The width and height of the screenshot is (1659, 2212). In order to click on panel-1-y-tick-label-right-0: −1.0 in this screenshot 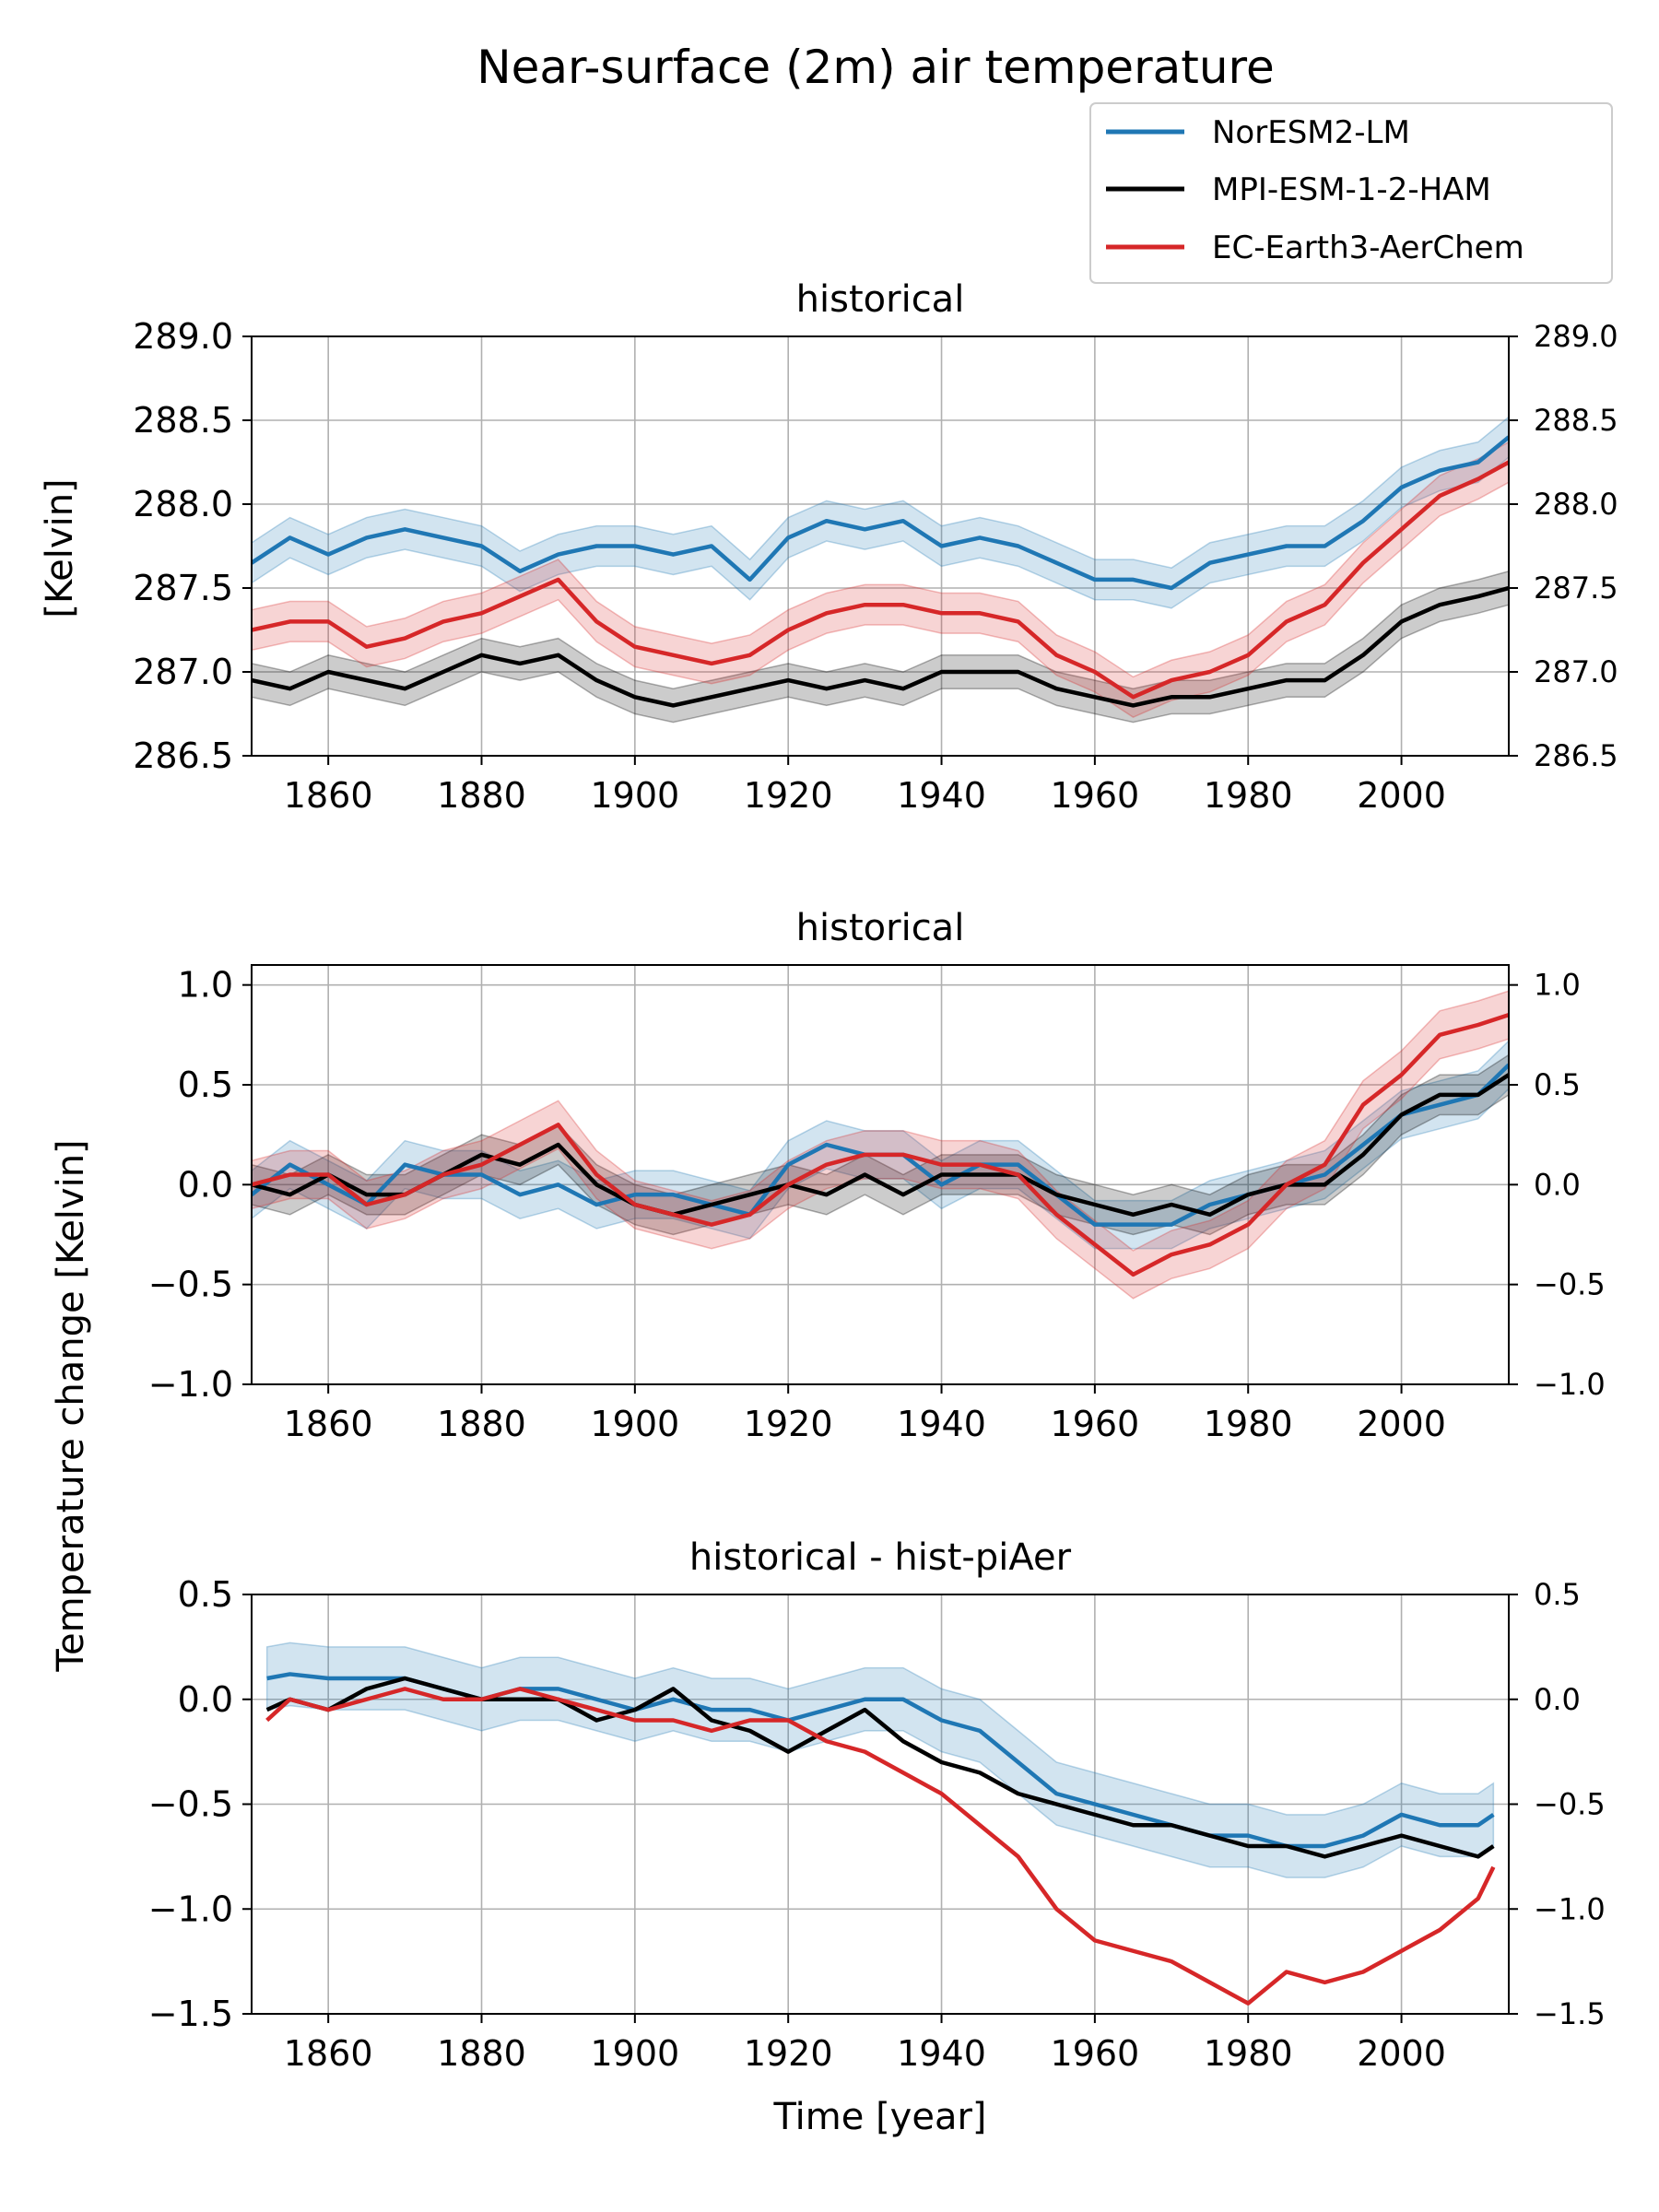, I will do `click(1570, 1384)`.